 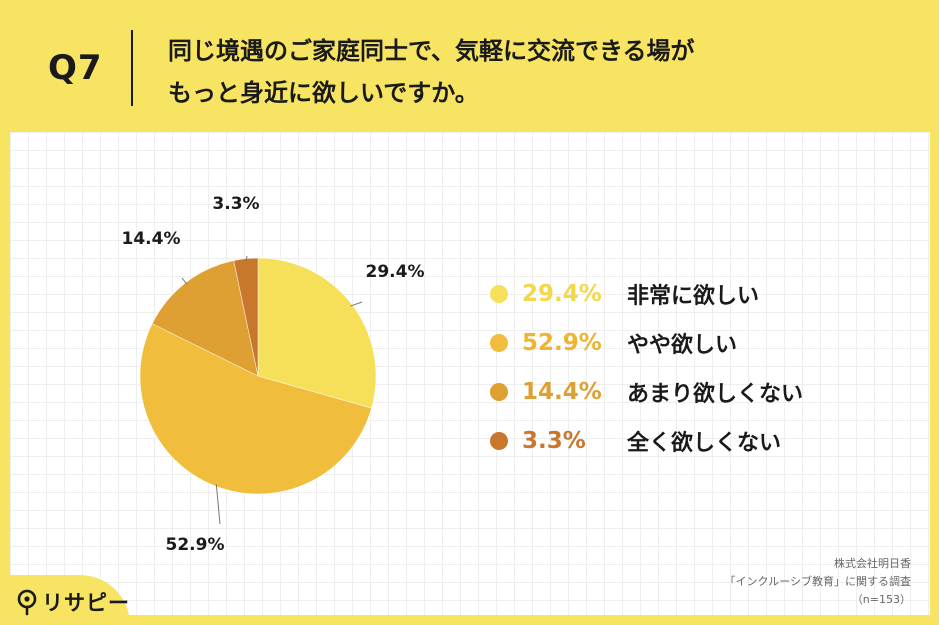 I want to click on legend-row-2: 52.9% やや欲しい, so click(x=646, y=342).